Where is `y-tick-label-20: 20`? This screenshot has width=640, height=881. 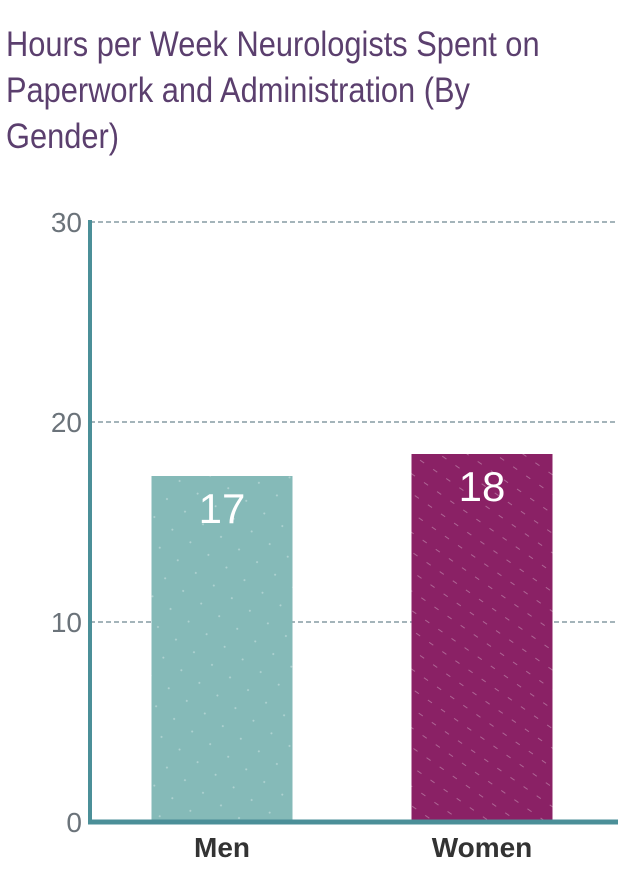
y-tick-label-20: 20 is located at coordinates (66, 422).